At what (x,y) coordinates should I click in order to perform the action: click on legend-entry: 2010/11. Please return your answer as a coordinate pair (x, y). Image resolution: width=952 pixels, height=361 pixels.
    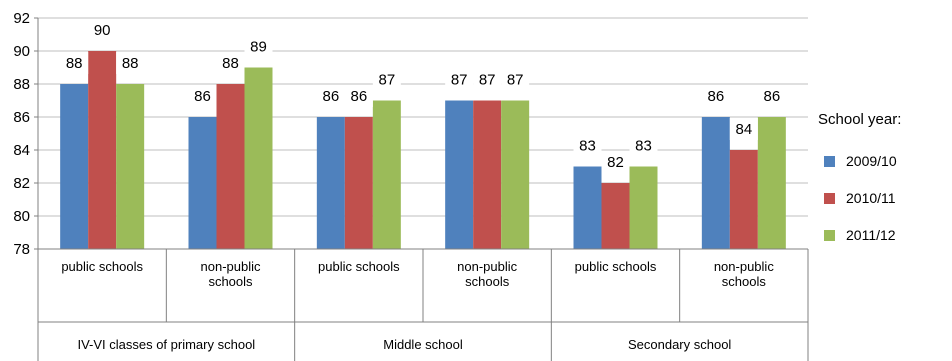
    Looking at the image, I should click on (871, 198).